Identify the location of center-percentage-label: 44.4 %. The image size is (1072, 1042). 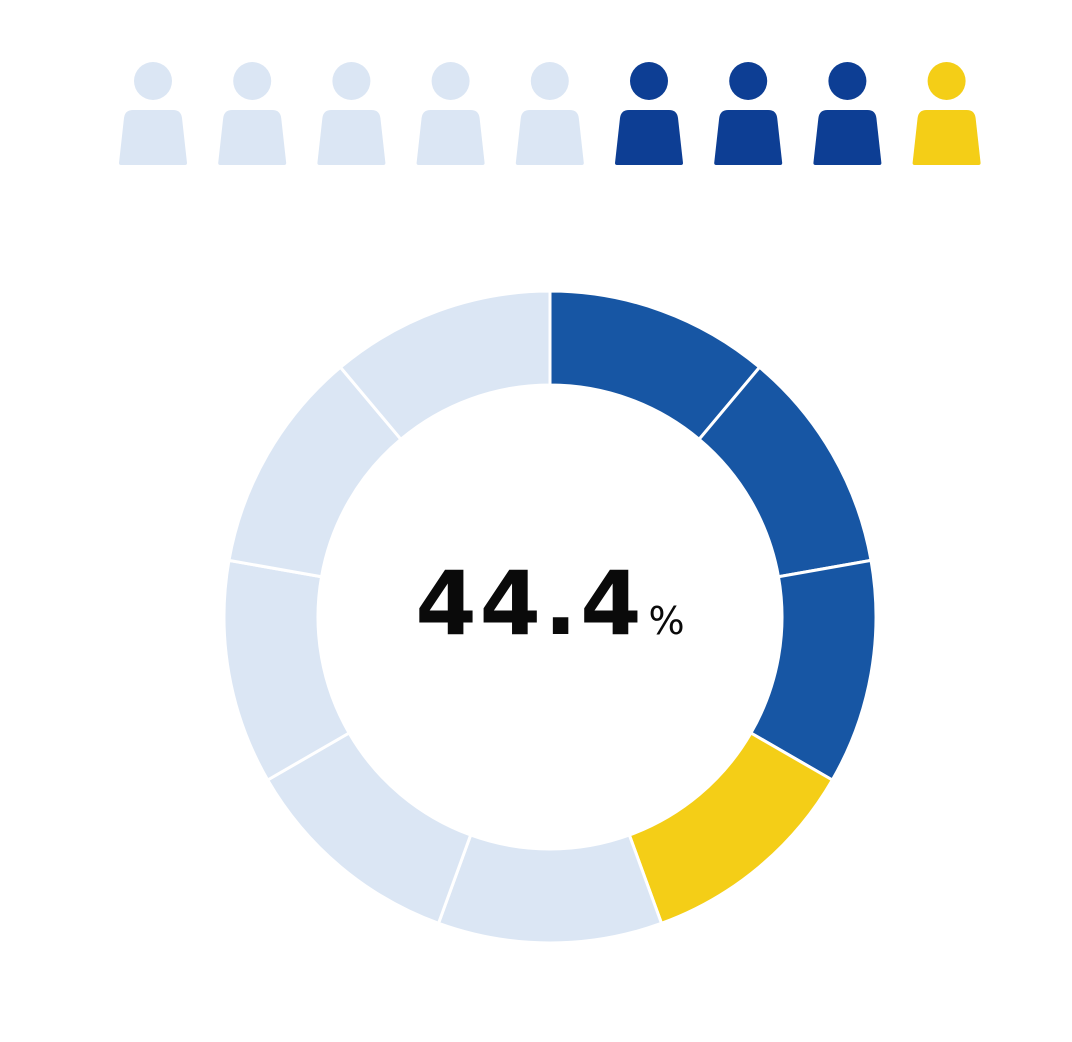
(550, 620).